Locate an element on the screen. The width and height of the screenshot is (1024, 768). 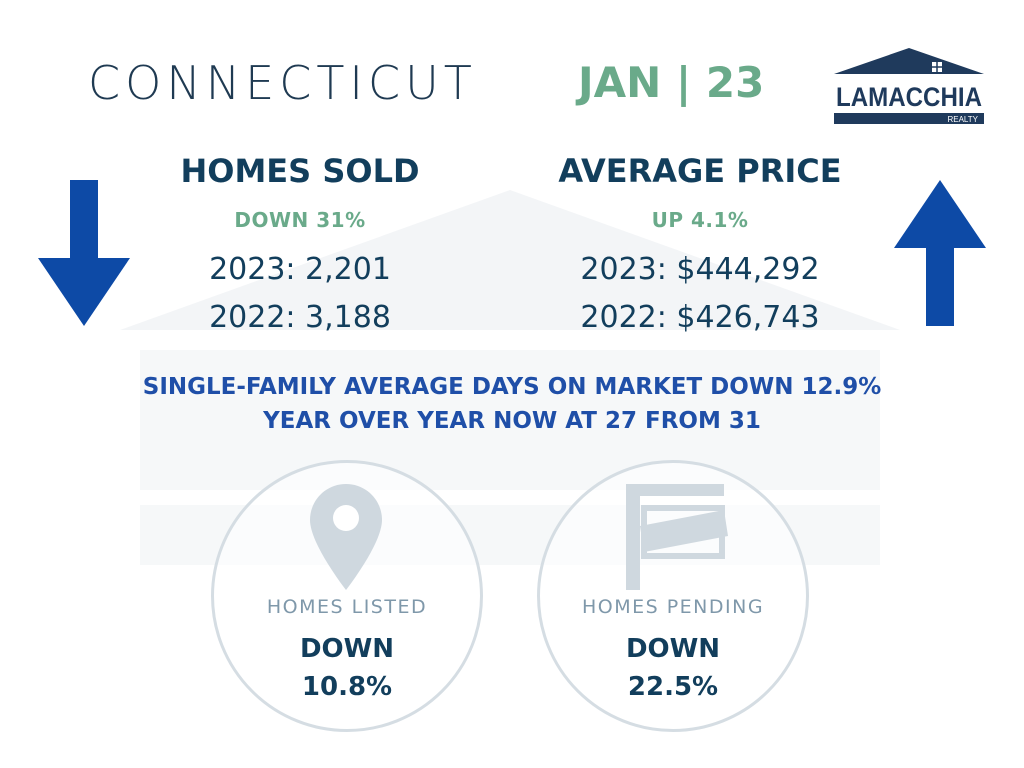
logo-subtitle: REALTY is located at coordinates (962, 119).